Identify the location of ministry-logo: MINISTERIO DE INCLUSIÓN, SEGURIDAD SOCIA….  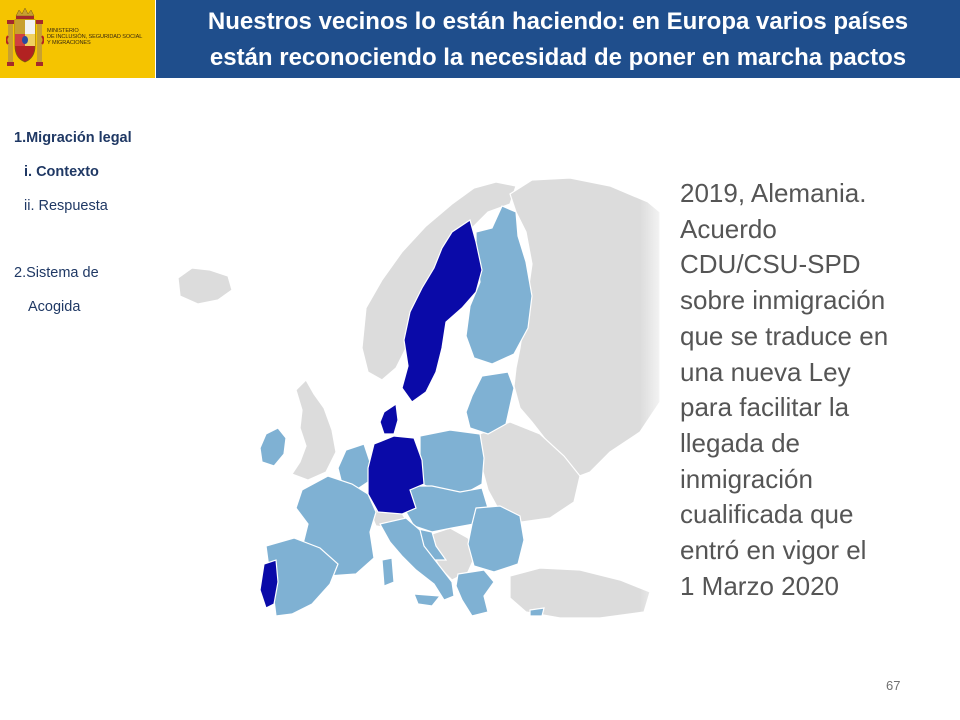
(77, 39).